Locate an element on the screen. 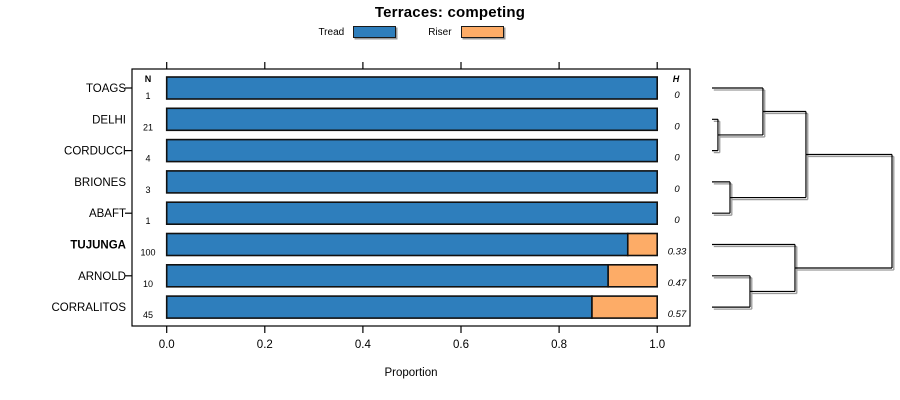 The height and width of the screenshot is (400, 900). h-value: 0.47 is located at coordinates (677, 283).